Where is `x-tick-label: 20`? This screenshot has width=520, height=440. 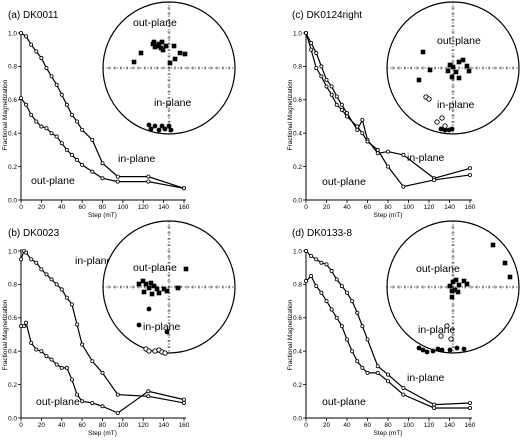
x-tick-label: 20 is located at coordinates (327, 425).